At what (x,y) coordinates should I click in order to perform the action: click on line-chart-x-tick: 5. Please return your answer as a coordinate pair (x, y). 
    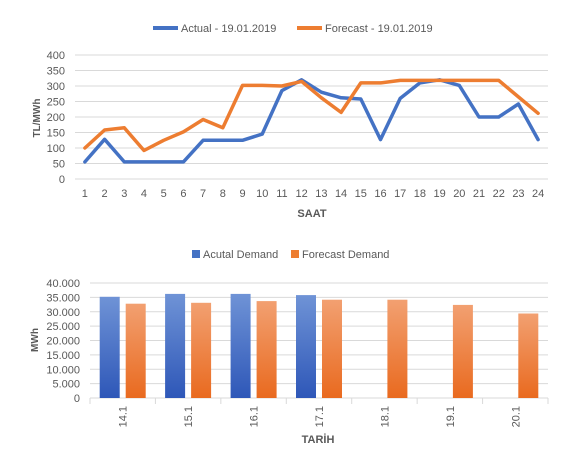
    Looking at the image, I should click on (164, 194).